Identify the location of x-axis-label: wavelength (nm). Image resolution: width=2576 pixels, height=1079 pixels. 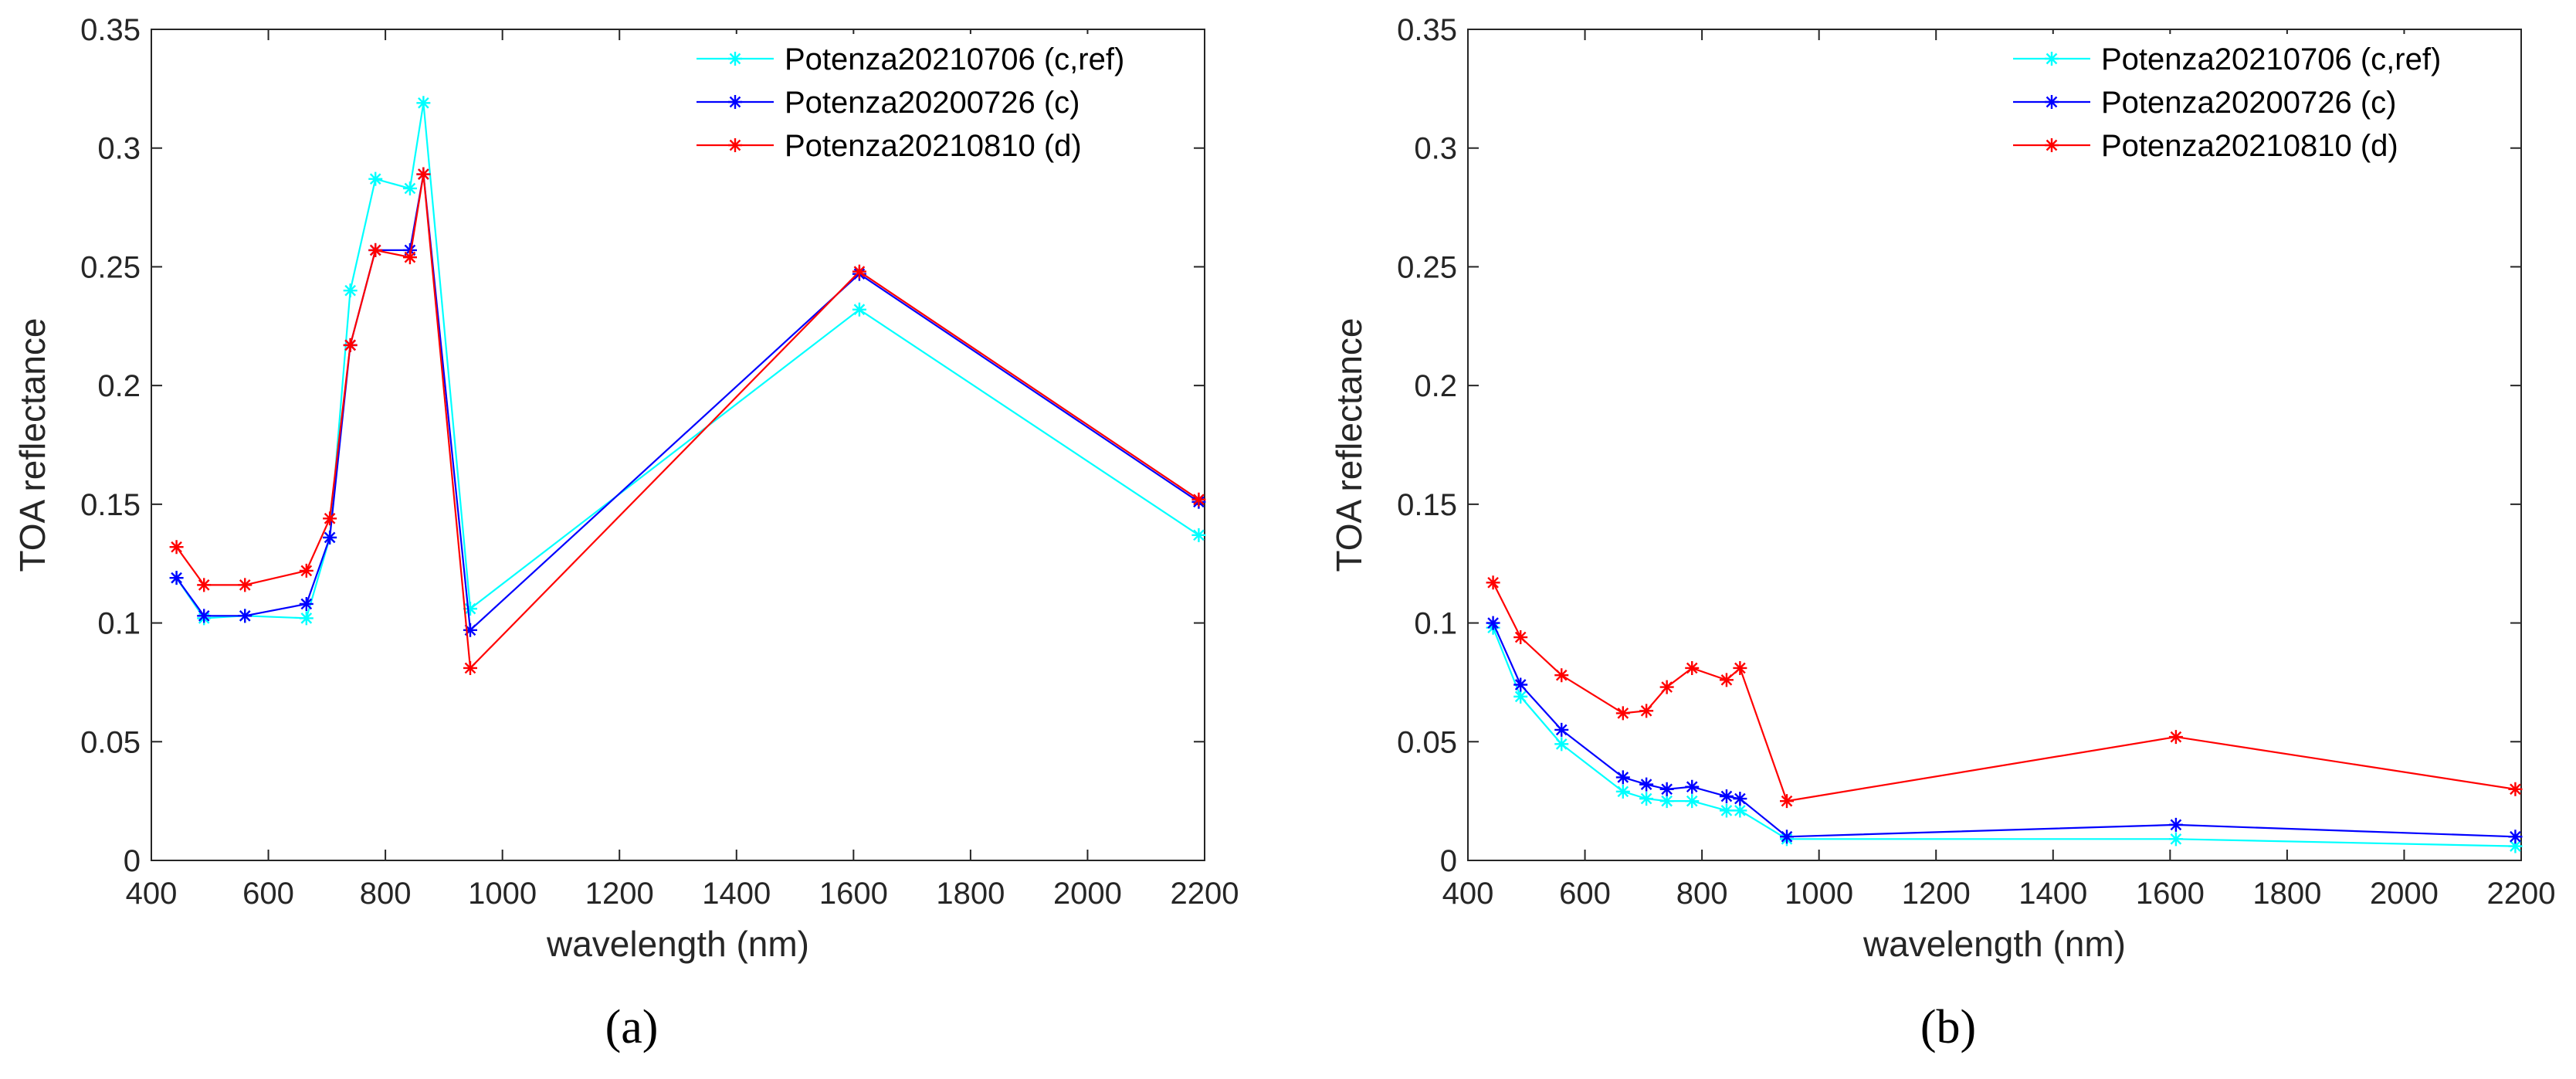
(1994, 944).